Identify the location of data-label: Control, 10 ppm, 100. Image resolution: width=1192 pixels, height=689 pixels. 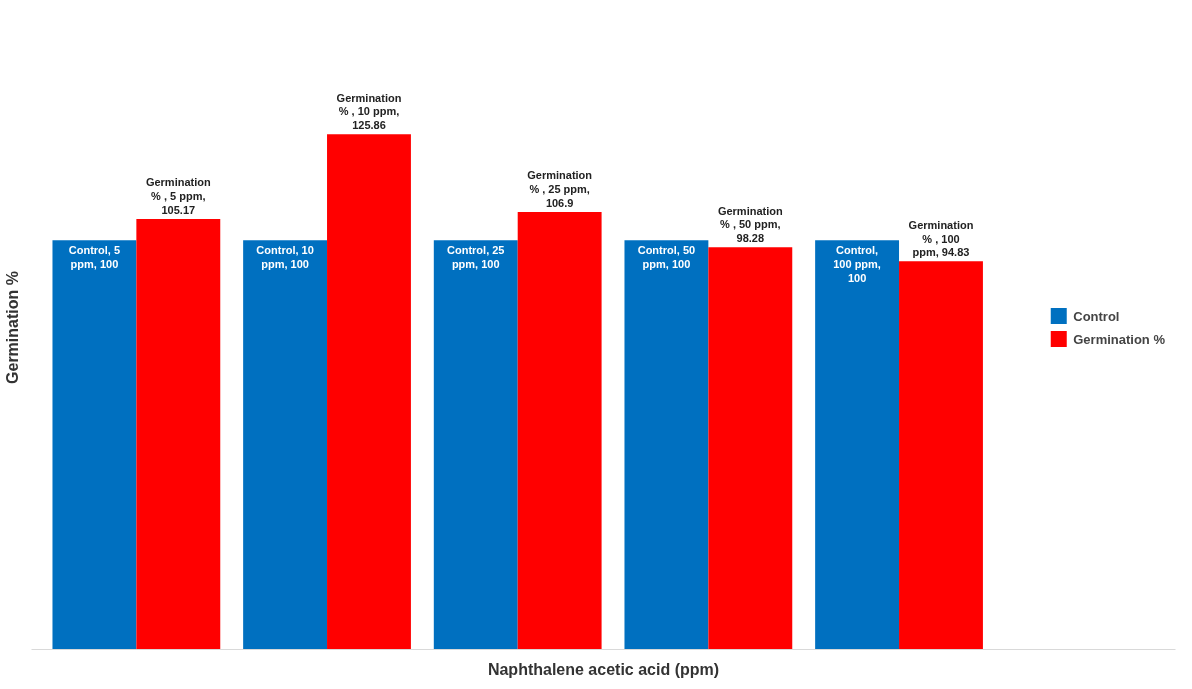
(285, 257).